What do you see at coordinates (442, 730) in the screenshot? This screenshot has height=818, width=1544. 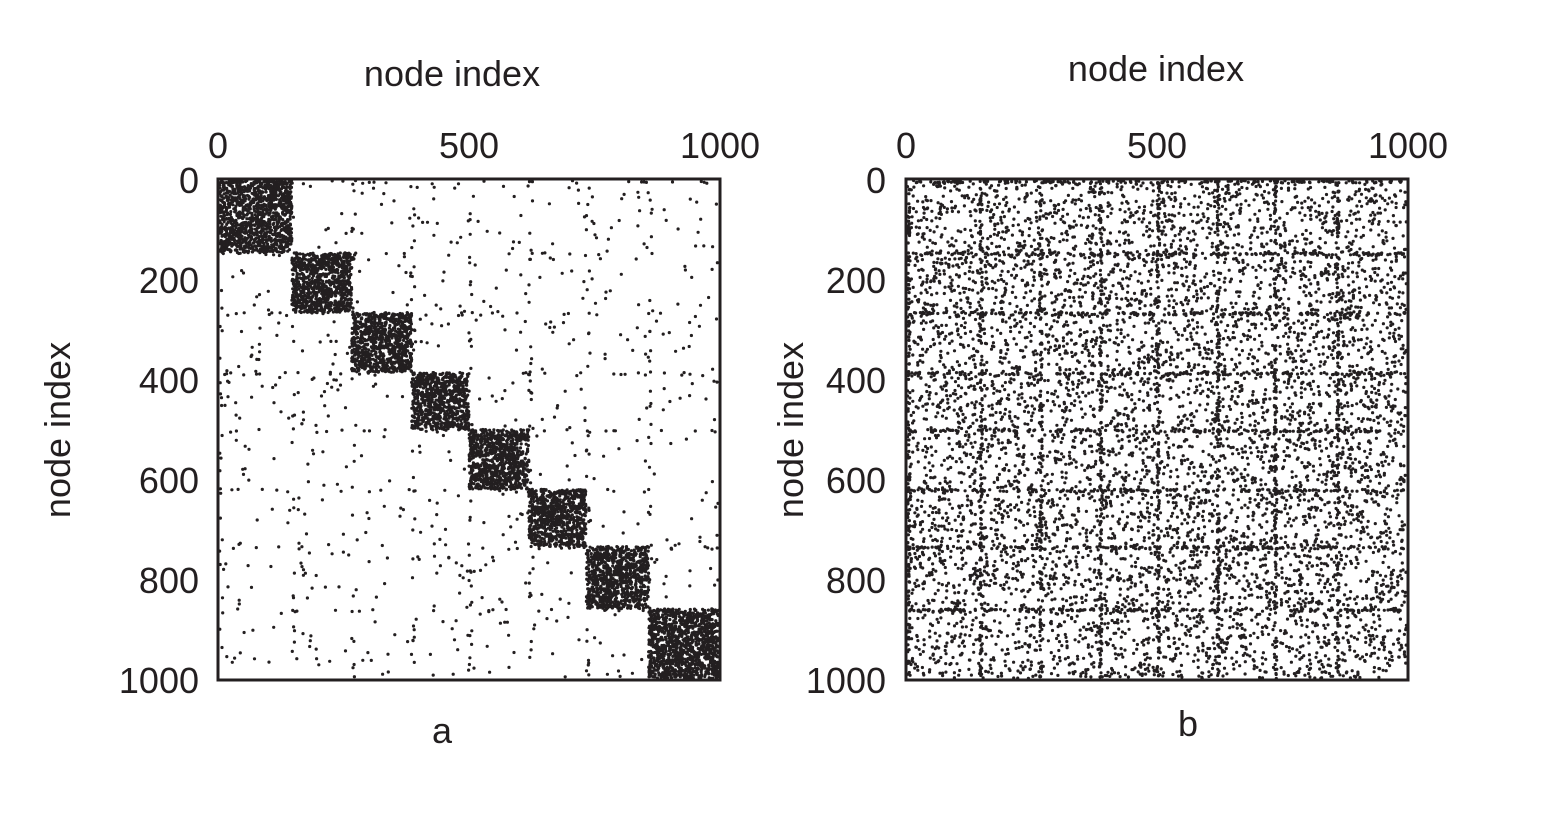 I see `panel-a-label: a` at bounding box center [442, 730].